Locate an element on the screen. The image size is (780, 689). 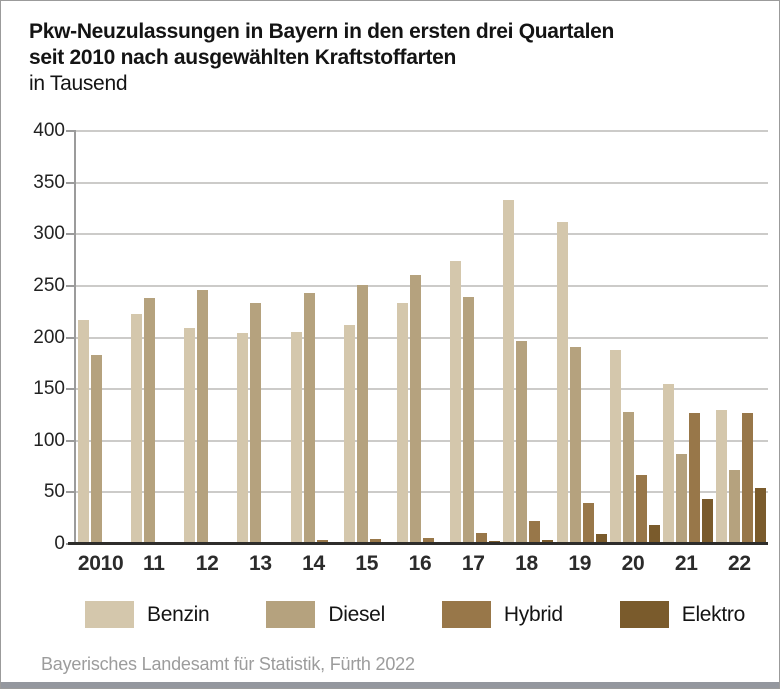
bottom-band is located at coordinates (390, 685).